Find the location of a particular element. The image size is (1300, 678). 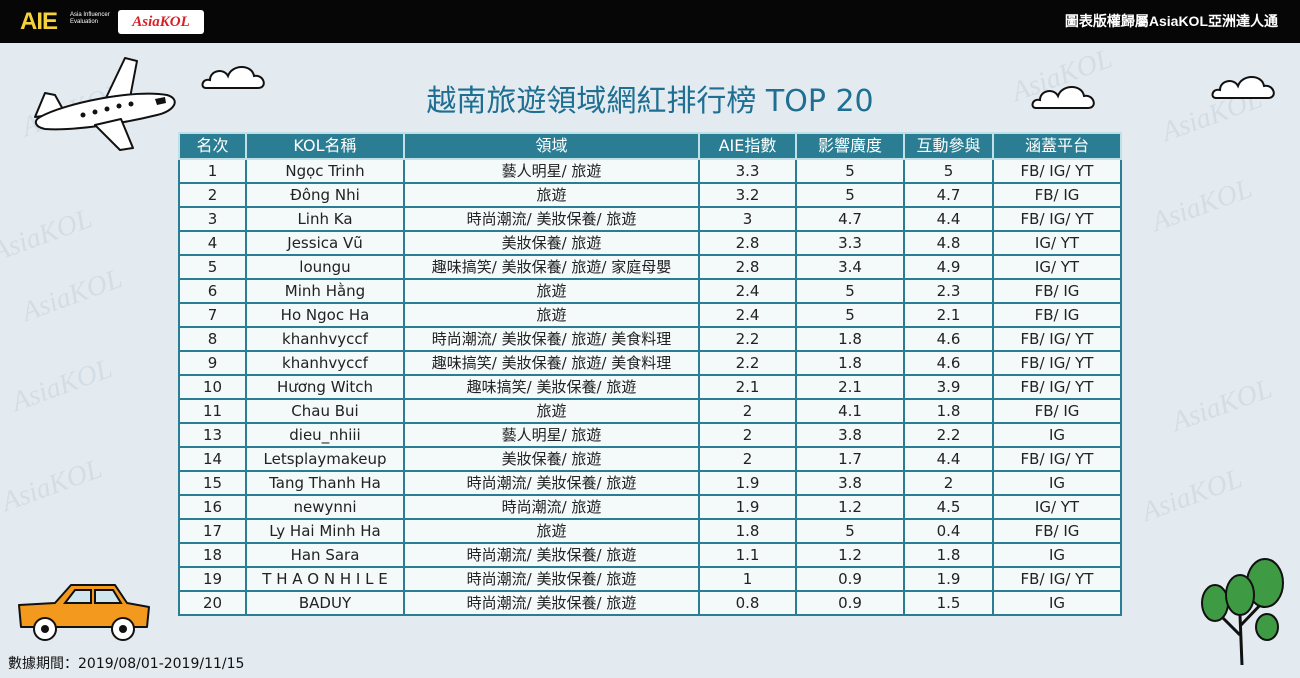

table-row: 6 Minh Hằng 旅遊 2.4 5 2.3 FB/ IG is located at coordinates (650, 291).